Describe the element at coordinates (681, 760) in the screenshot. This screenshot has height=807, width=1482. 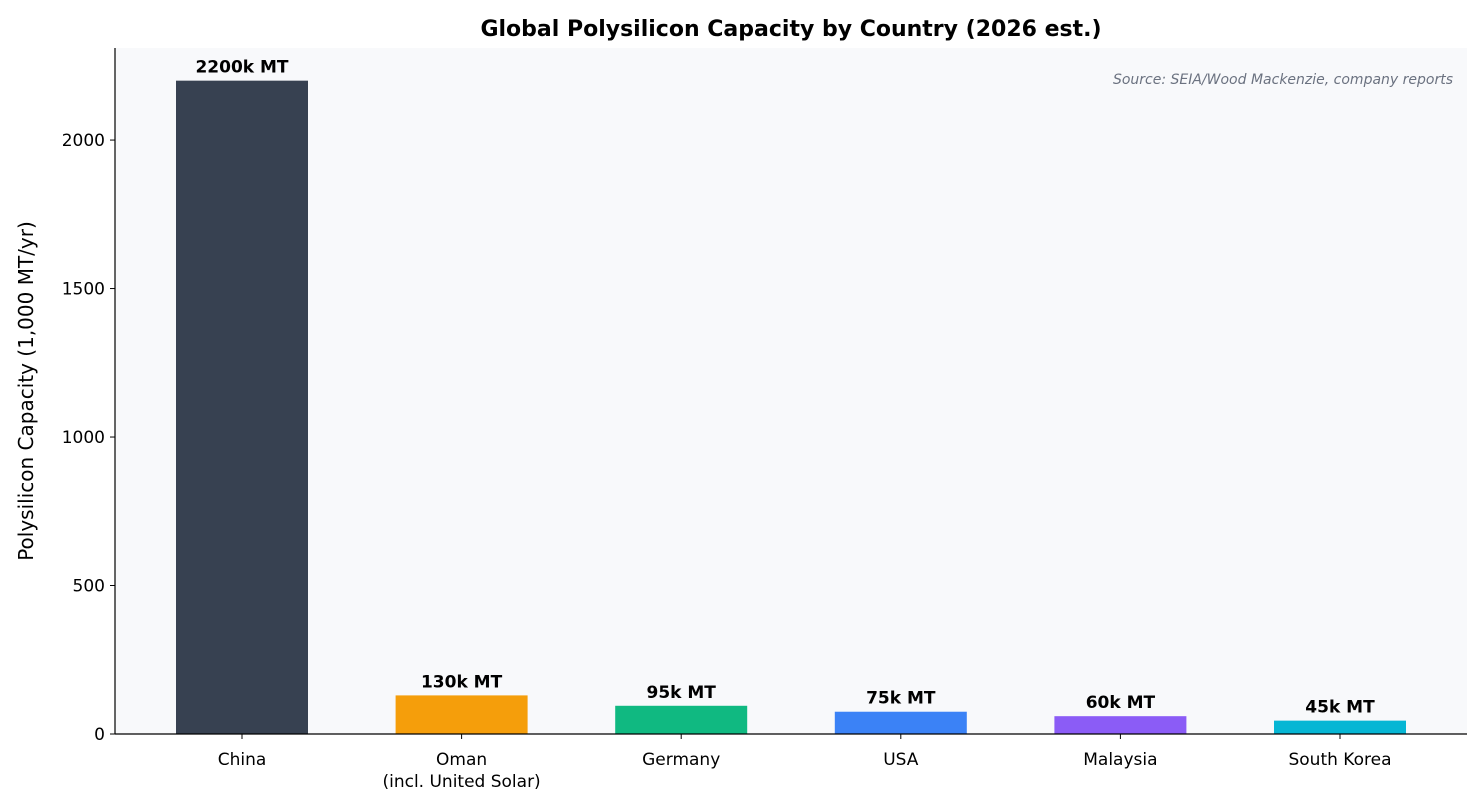
I see `x-tick-label: Germany` at that location.